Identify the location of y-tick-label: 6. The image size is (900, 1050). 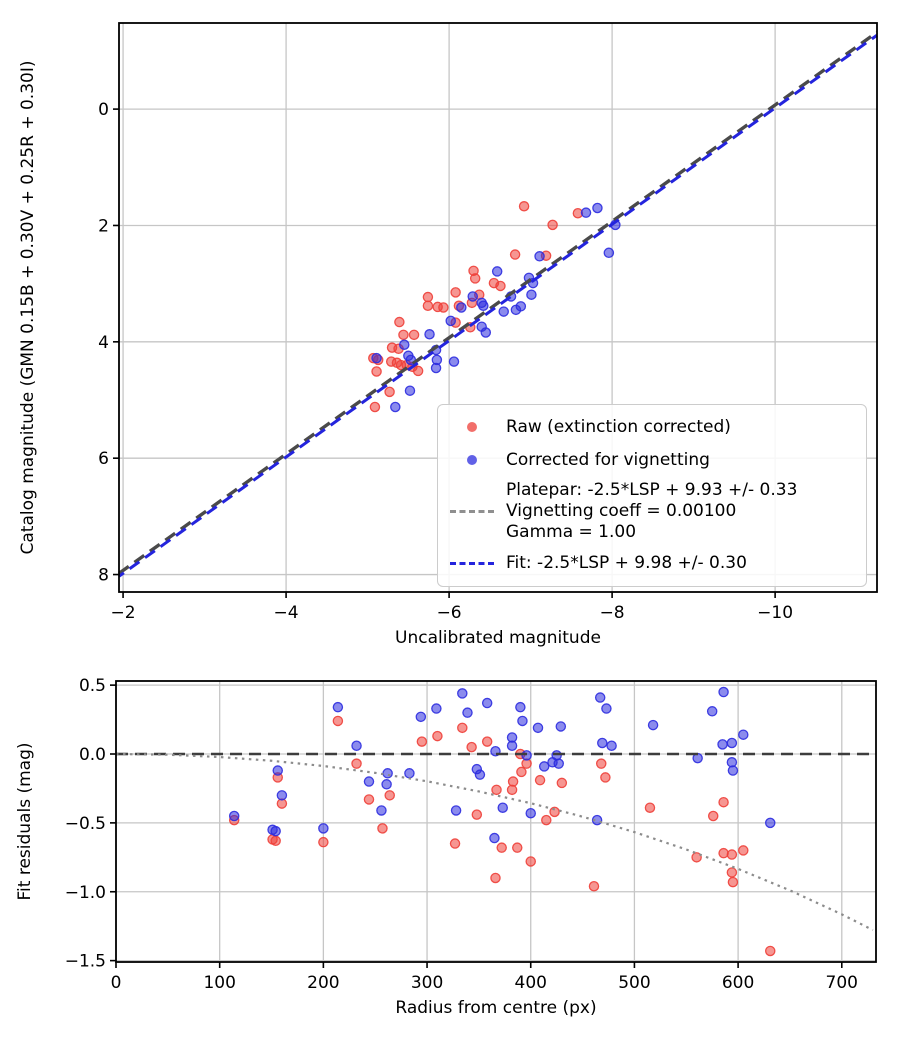
(103, 459).